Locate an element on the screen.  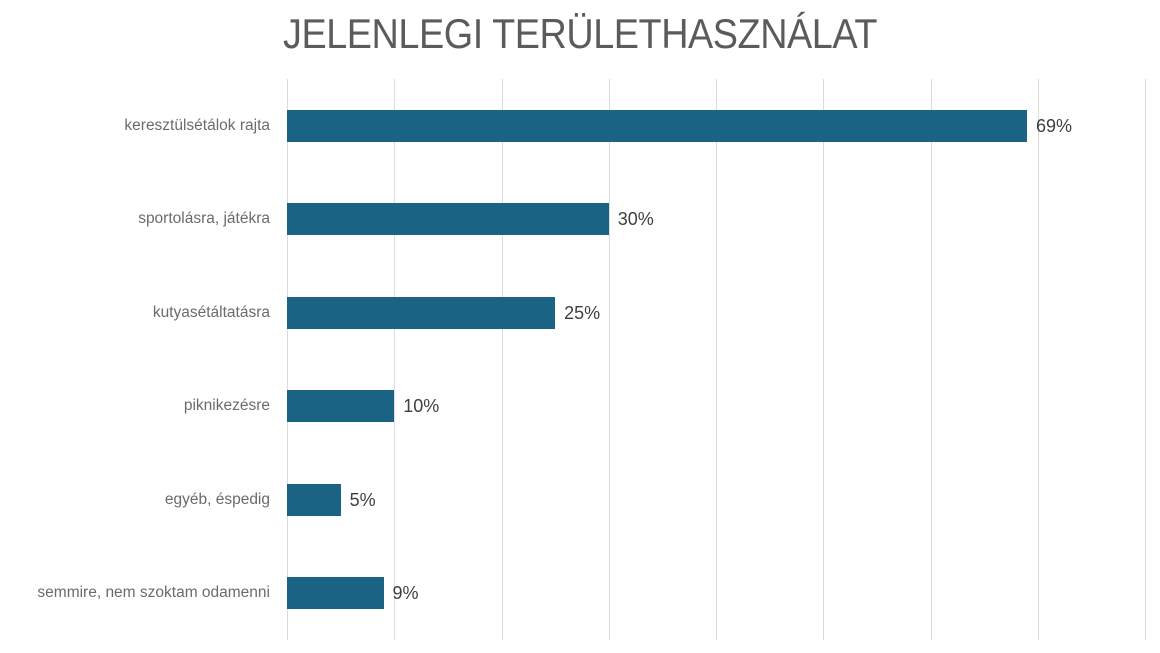
category-label: egyéb, éspedig is located at coordinates (217, 499).